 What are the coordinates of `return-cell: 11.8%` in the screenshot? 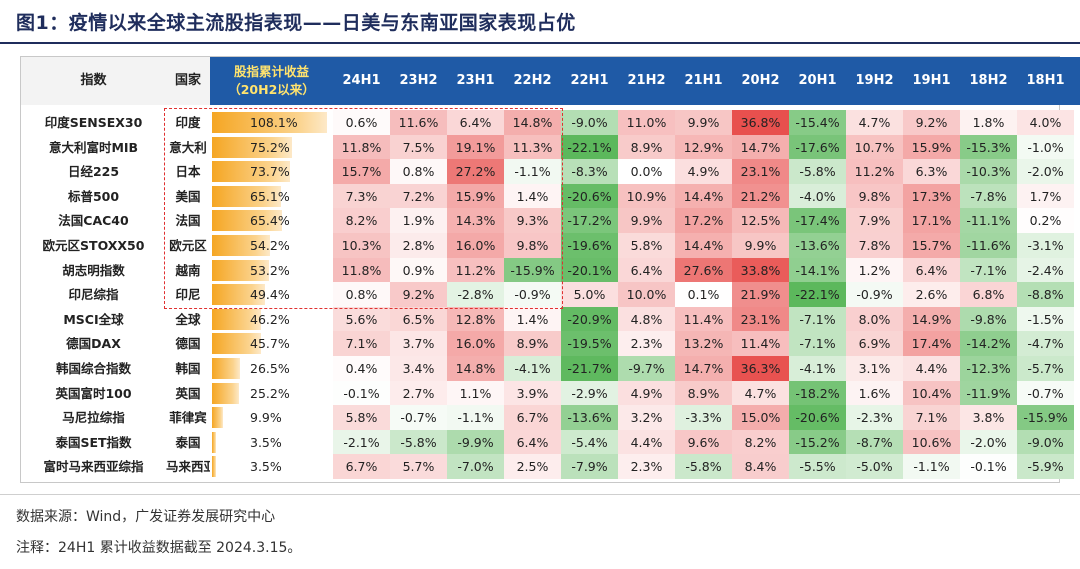 It's located at (361, 147).